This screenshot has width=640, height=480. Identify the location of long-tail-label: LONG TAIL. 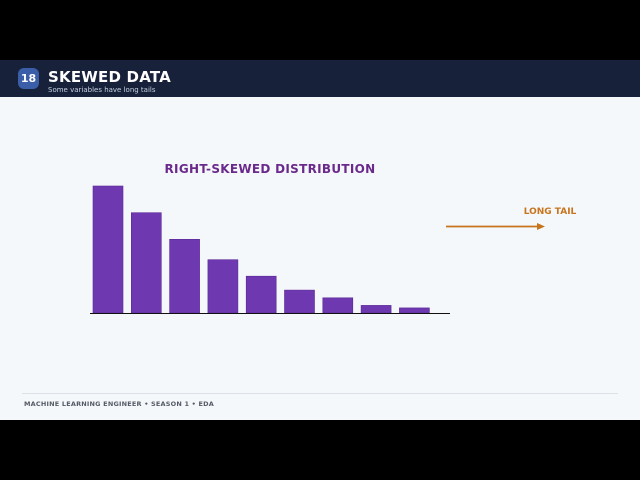
(550, 212).